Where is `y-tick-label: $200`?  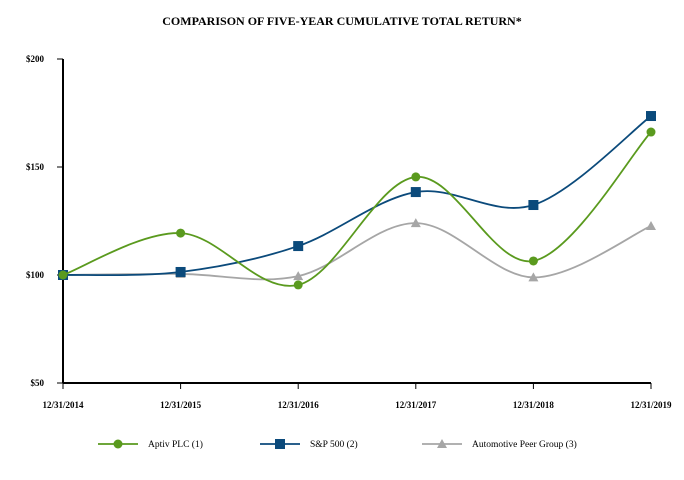
y-tick-label: $200 is located at coordinates (35, 59).